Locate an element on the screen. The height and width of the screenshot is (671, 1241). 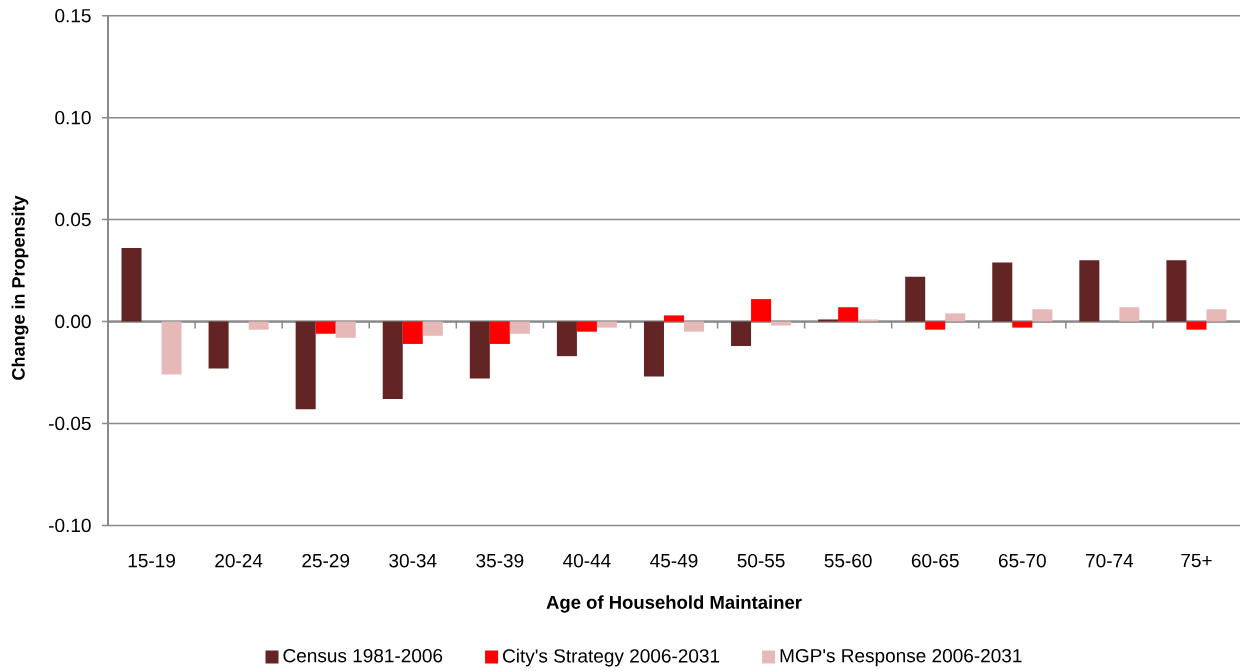
y-axis-title: Change in Propensity is located at coordinates (20, 287).